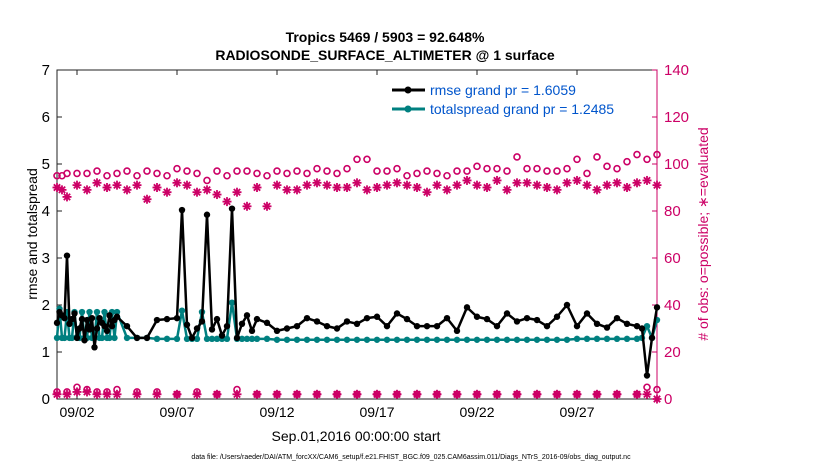  I want to click on y-tick-label-left: 7, so click(46, 70).